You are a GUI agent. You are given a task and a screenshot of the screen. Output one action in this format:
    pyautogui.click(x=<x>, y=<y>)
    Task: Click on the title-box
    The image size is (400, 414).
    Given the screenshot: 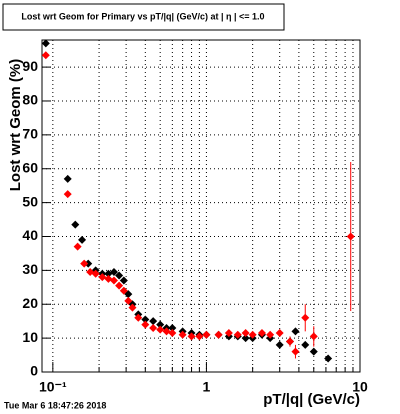 What is the action you would take?
    pyautogui.click(x=143, y=17)
    